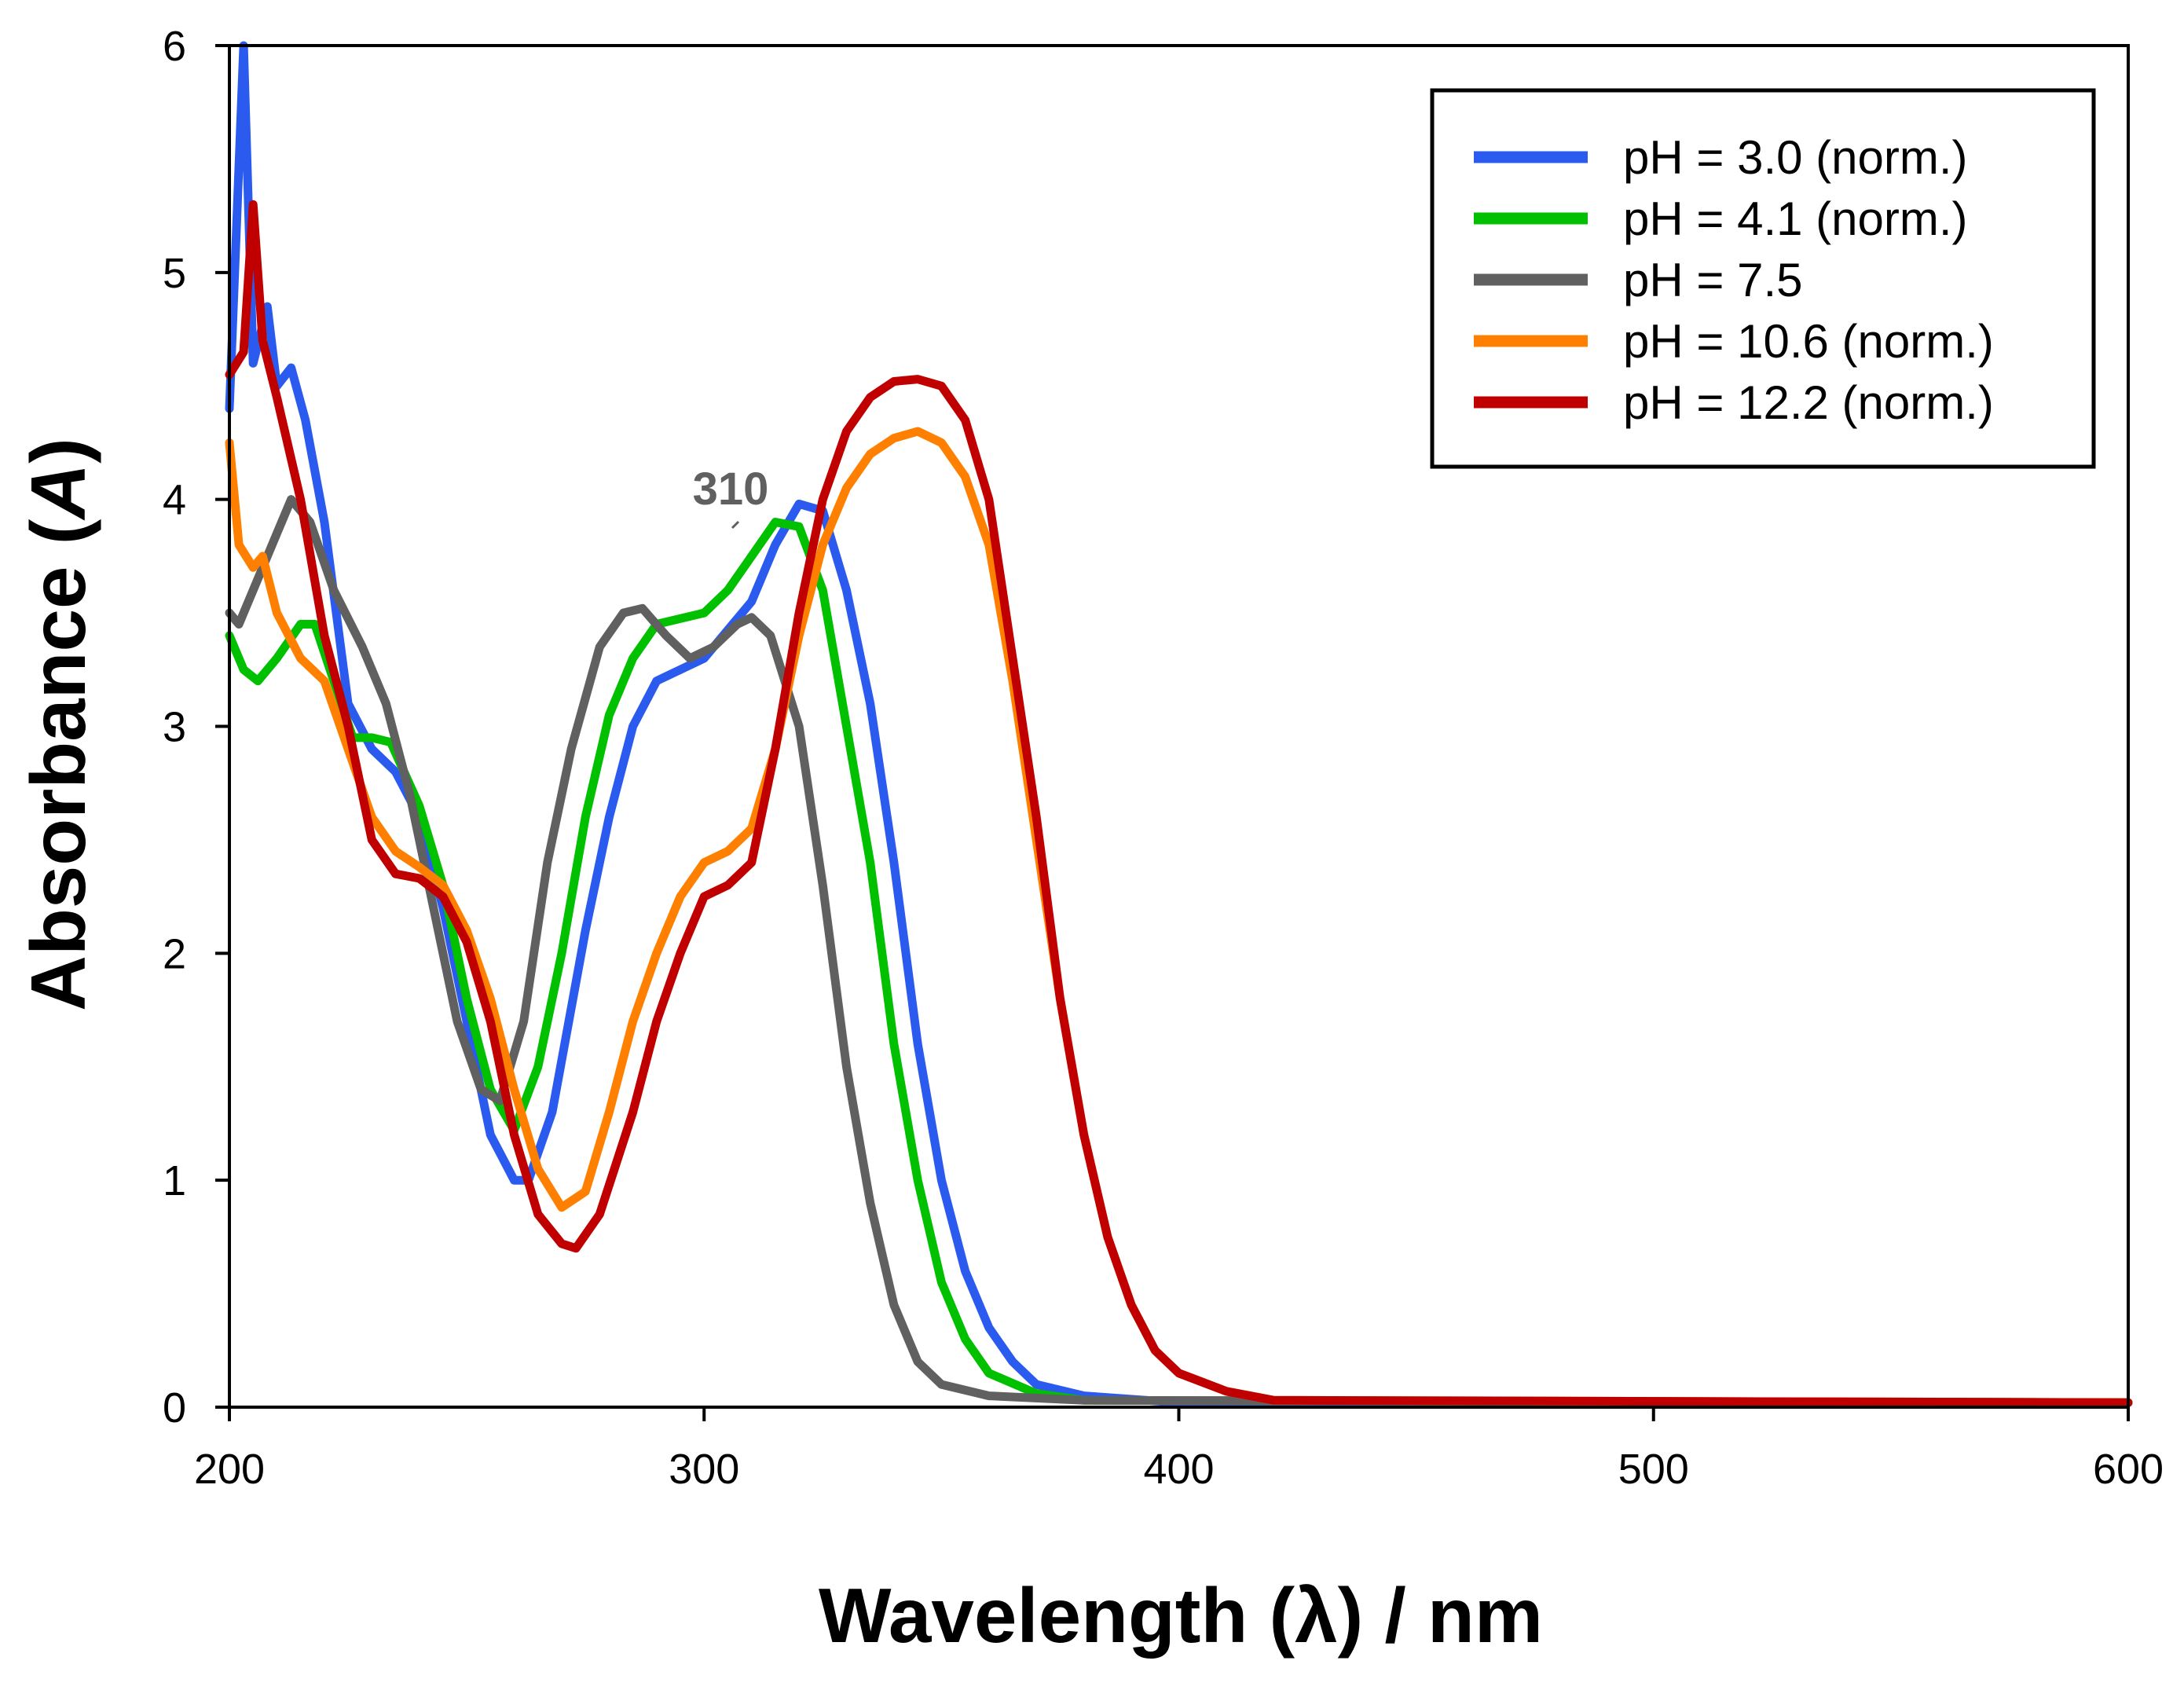 This screenshot has width=2184, height=1690. I want to click on y-tick-label: 3, so click(174, 727).